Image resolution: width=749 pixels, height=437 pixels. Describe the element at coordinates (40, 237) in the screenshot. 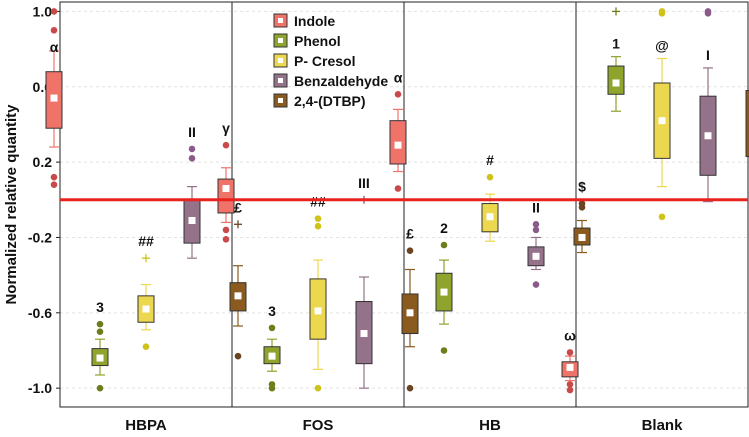

I see `y-tick-label: -0.2` at that location.